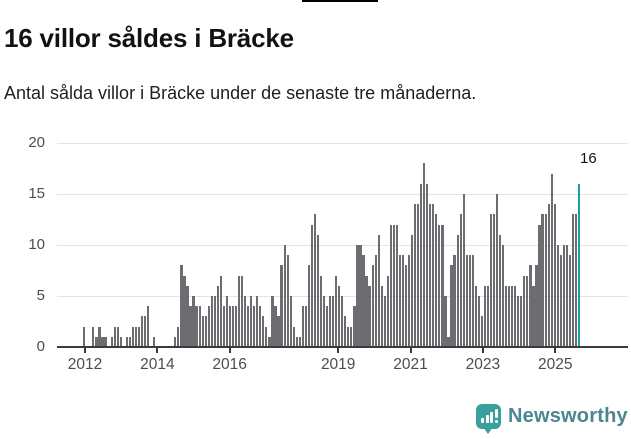 The image size is (631, 439). Describe the element at coordinates (40, 295) in the screenshot. I see `y-axis-tick-label: 5` at that location.